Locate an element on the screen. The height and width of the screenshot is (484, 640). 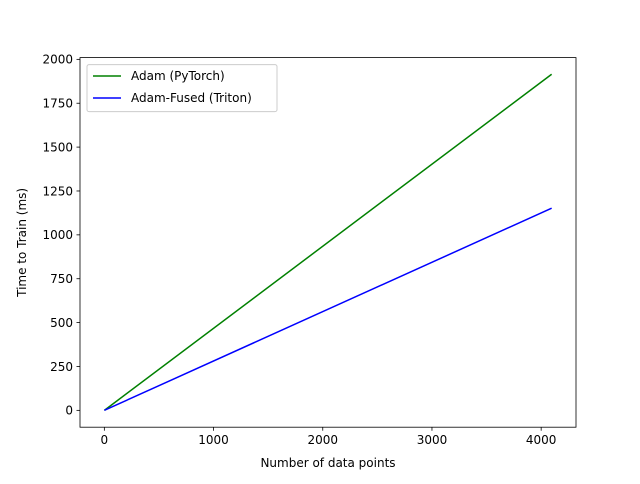
y-tick-label: 1250 is located at coordinates (57, 191).